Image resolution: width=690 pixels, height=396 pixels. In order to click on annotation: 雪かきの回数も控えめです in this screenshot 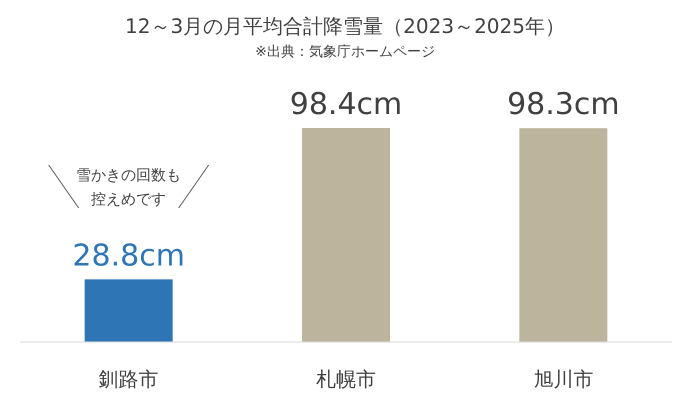, I will do `click(129, 187)`.